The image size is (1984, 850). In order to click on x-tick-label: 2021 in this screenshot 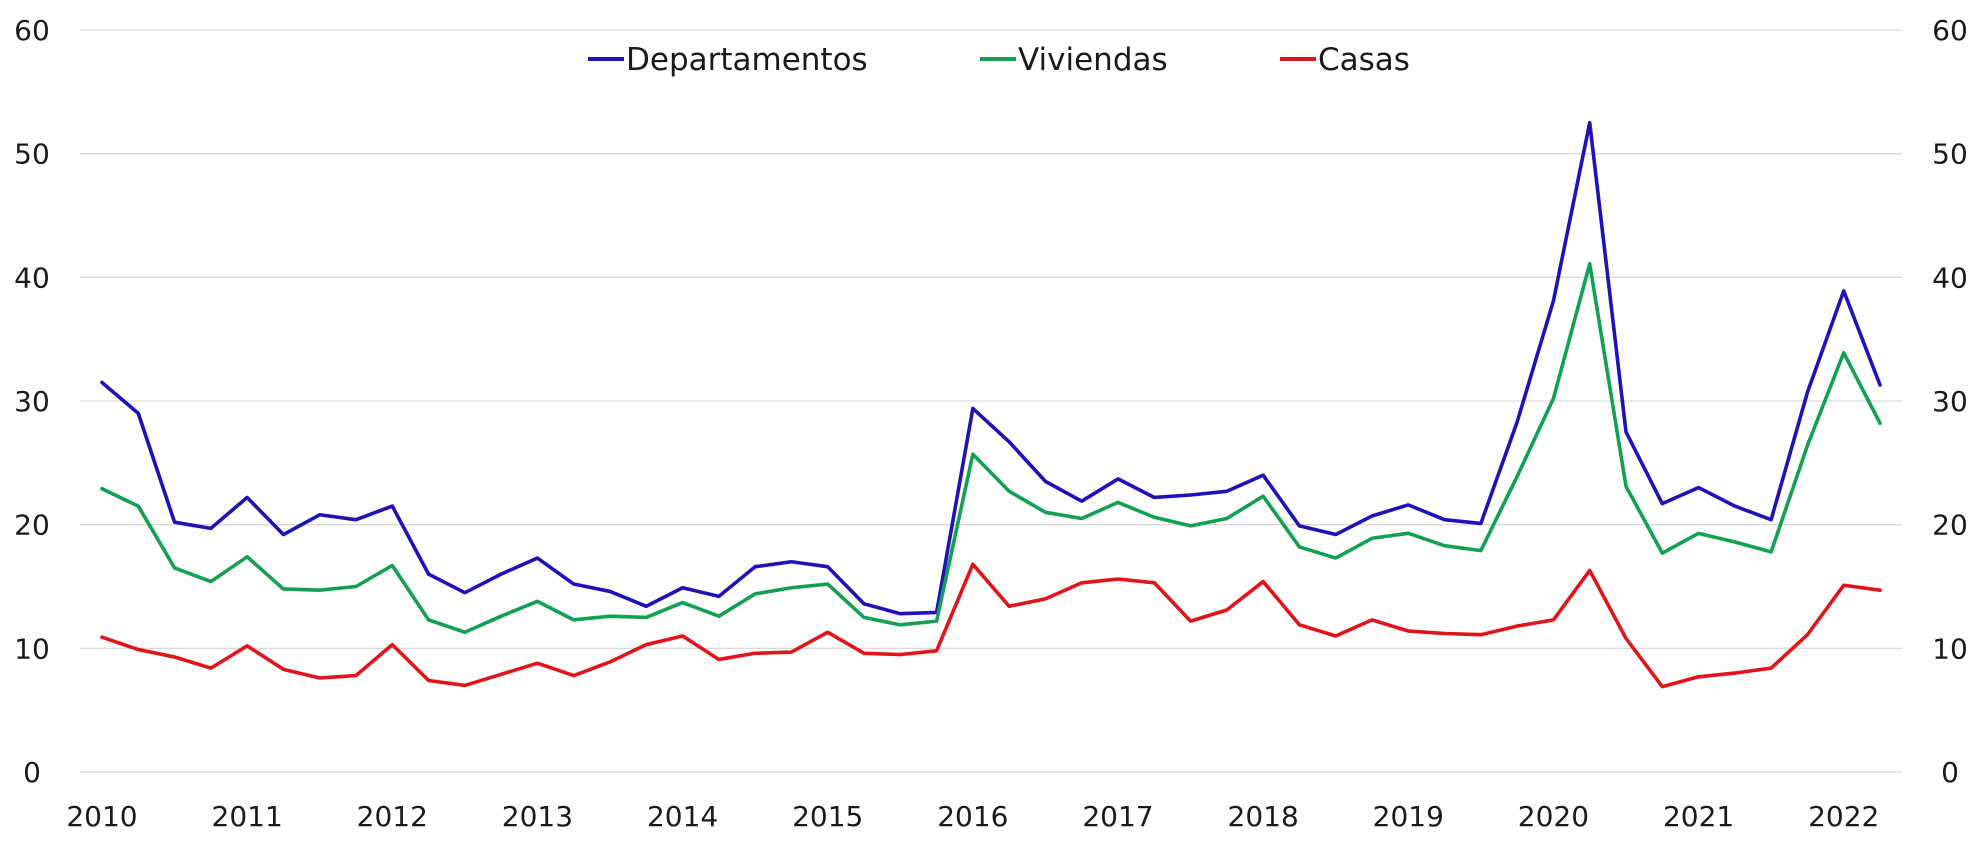, I will do `click(1698, 816)`.